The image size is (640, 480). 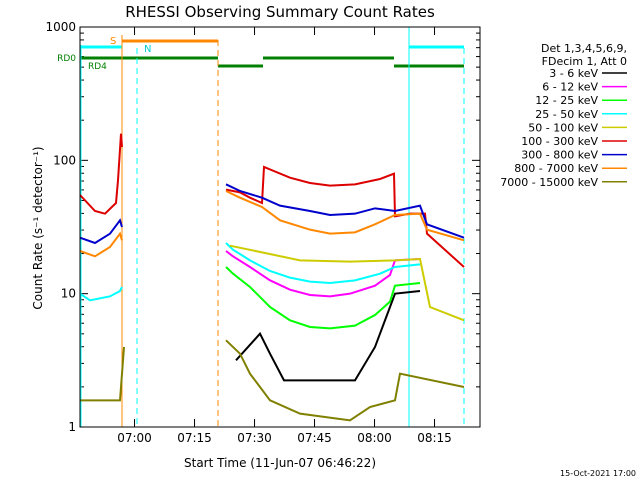 I want to click on chart-title: RHESSI Observing Summary Count Rates, so click(x=280, y=12).